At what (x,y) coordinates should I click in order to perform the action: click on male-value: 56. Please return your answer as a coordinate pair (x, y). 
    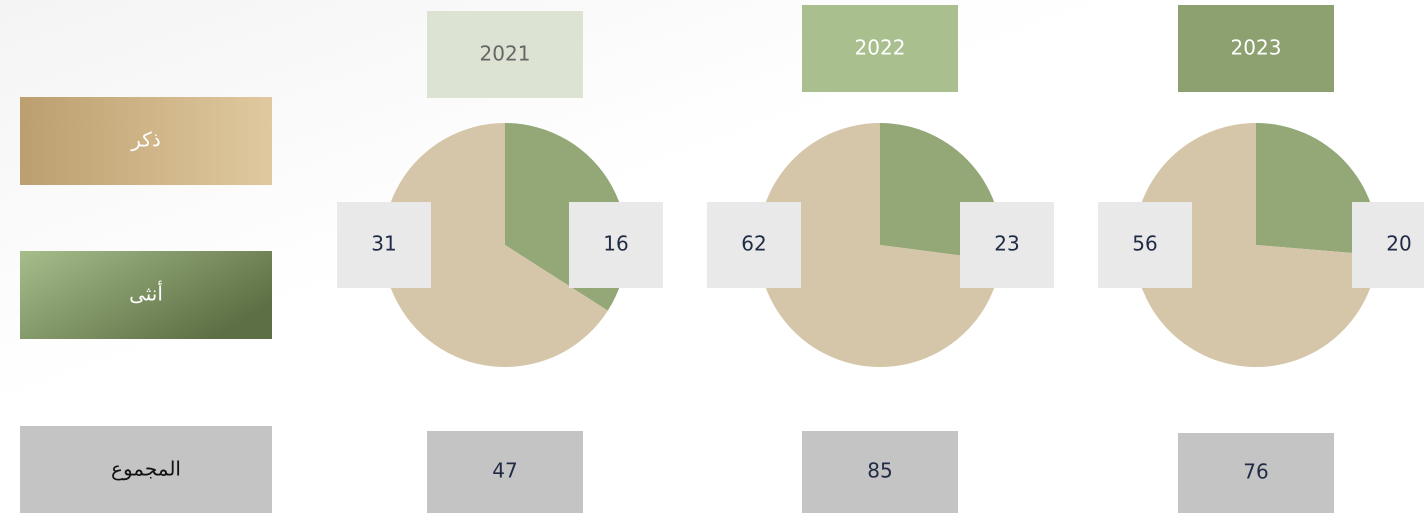
    Looking at the image, I should click on (1144, 244).